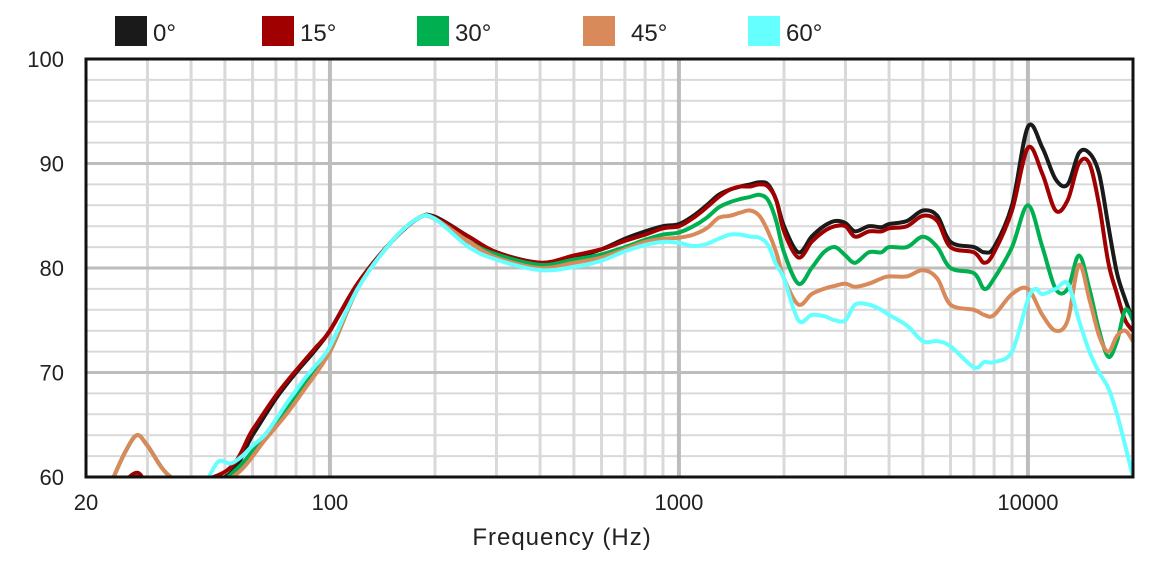  What do you see at coordinates (52, 373) in the screenshot?
I see `y-tick-label: 70` at bounding box center [52, 373].